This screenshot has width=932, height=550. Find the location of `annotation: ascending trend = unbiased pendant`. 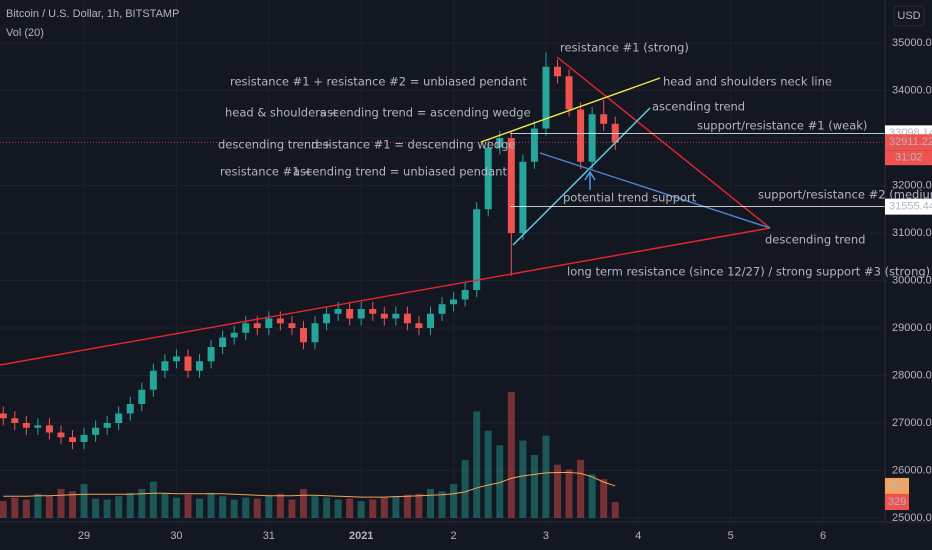

annotation: ascending trend = unbiased pendant is located at coordinates (400, 172).